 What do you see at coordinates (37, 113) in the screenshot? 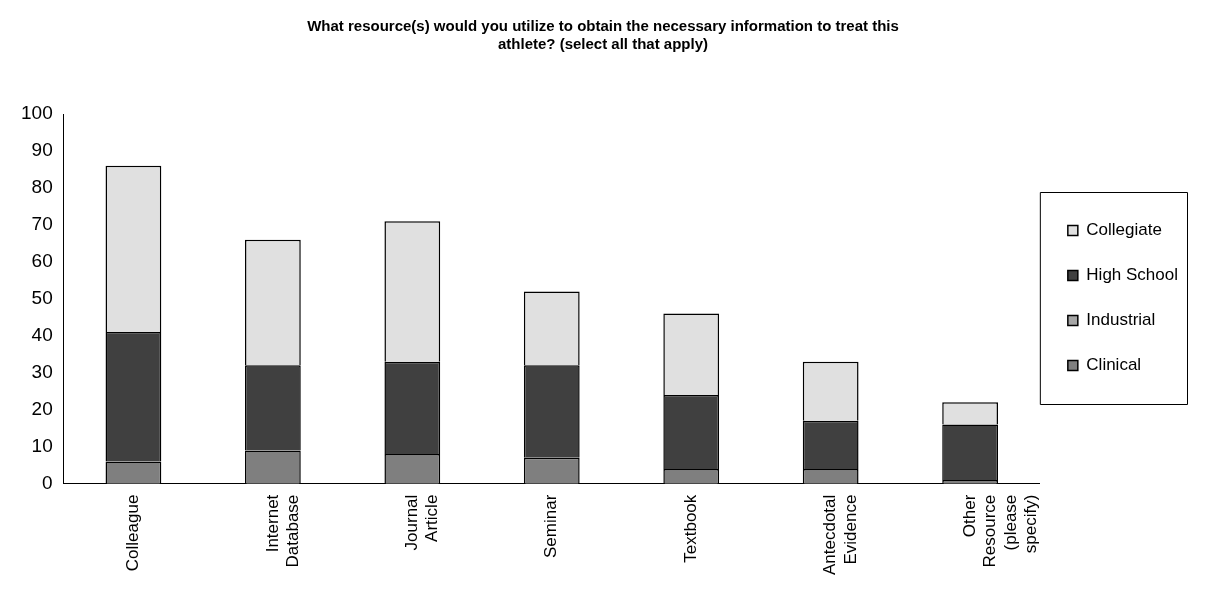
I see `y-tick-label: 100` at bounding box center [37, 113].